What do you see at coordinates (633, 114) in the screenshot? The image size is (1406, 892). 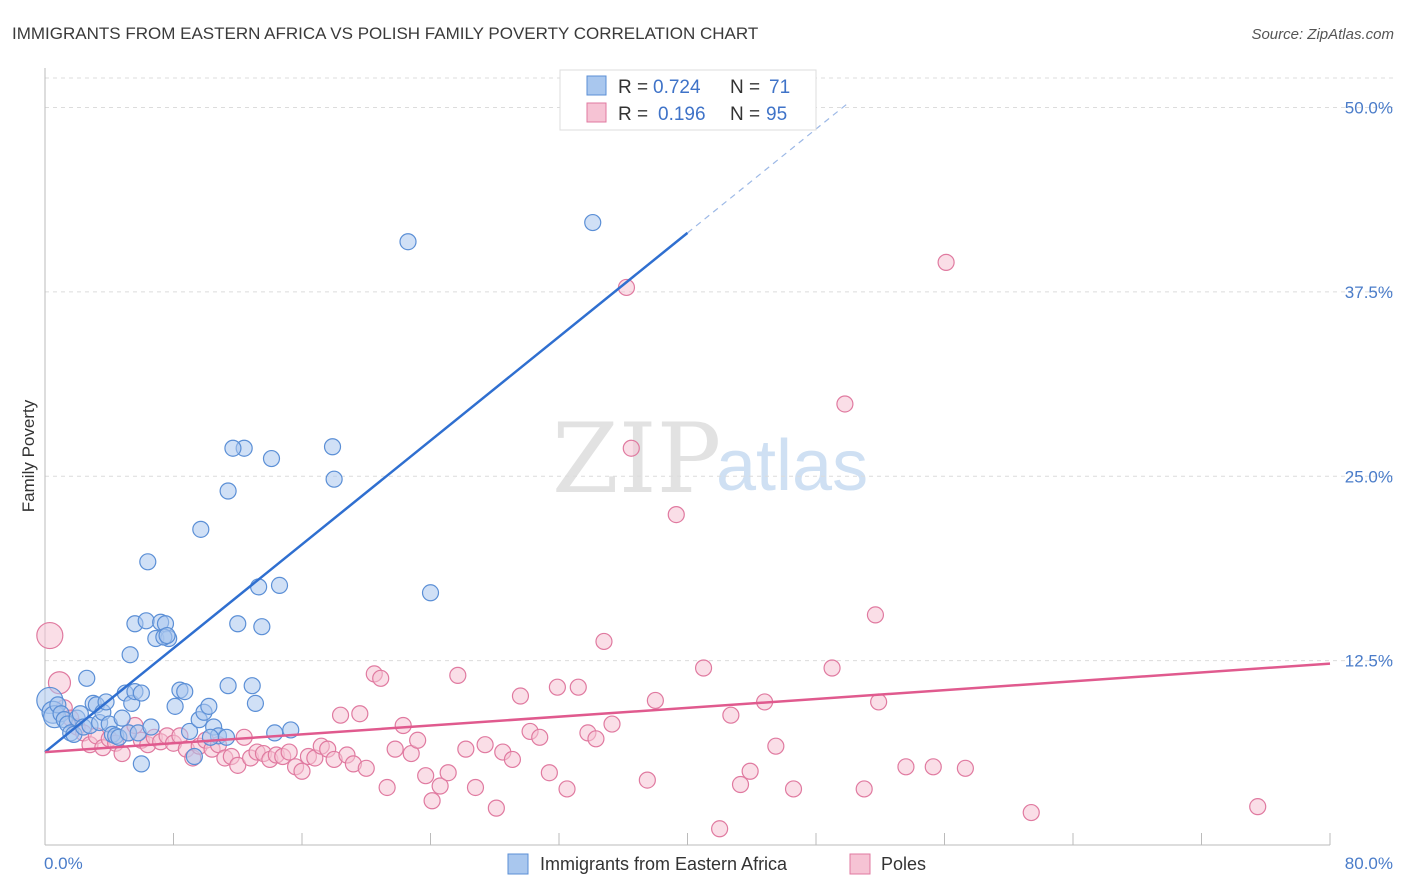 I see `legend-r-label-2: R =` at bounding box center [633, 114].